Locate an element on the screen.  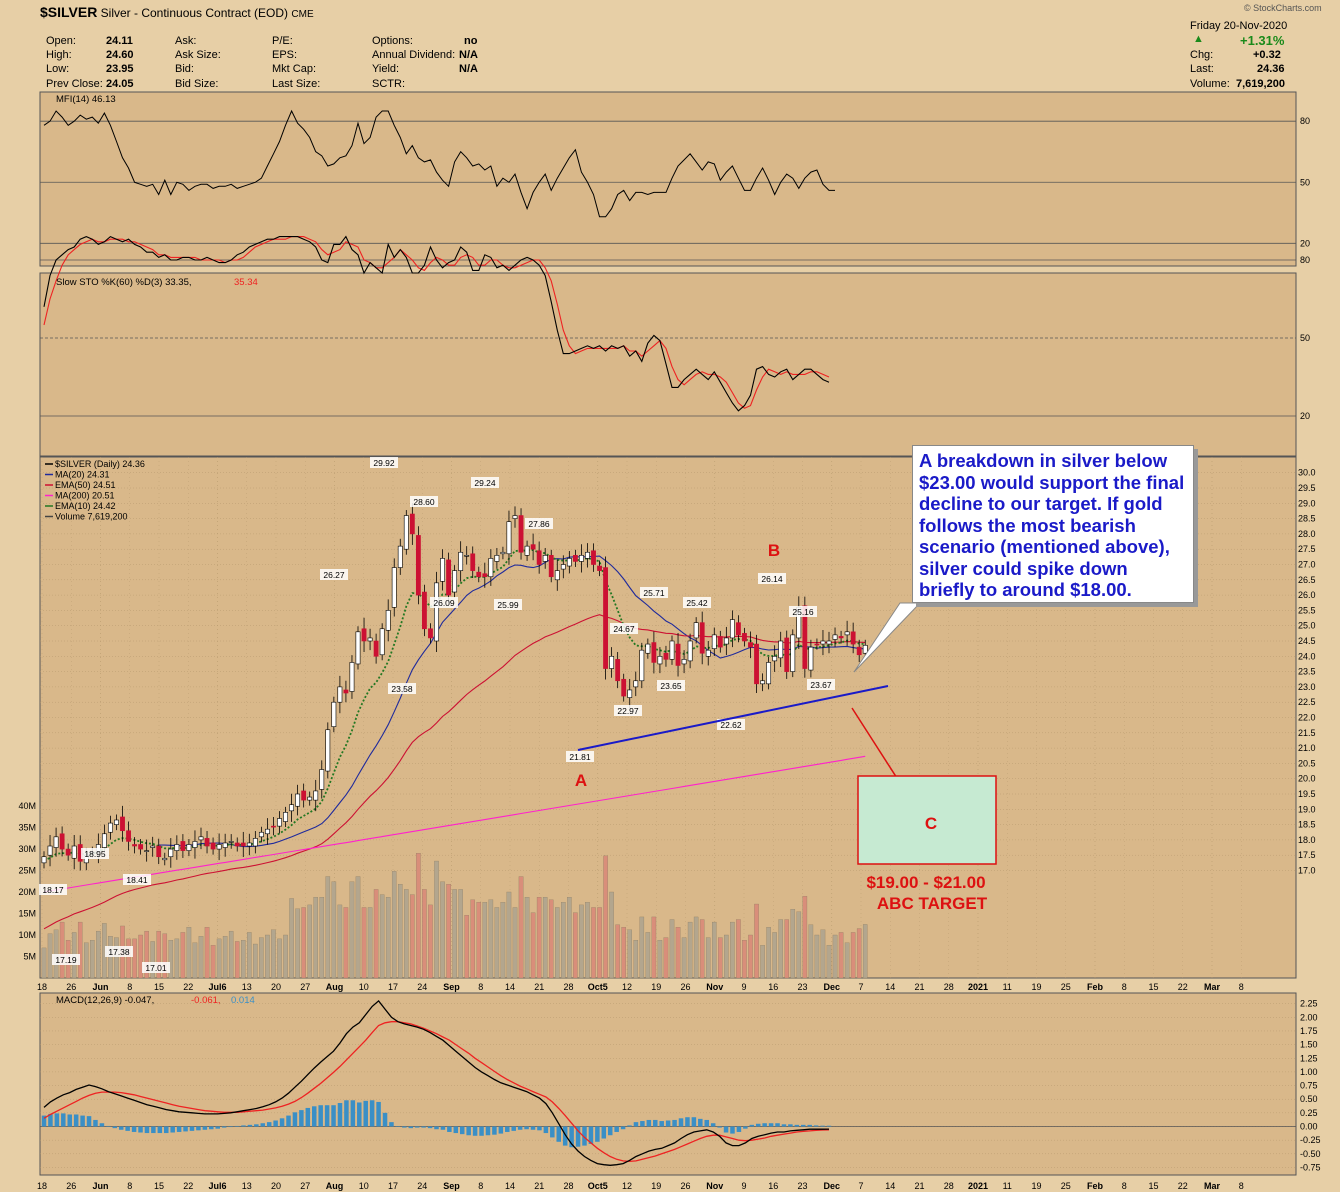
price-axis-label: 23.0 is located at coordinates (1307, 687).